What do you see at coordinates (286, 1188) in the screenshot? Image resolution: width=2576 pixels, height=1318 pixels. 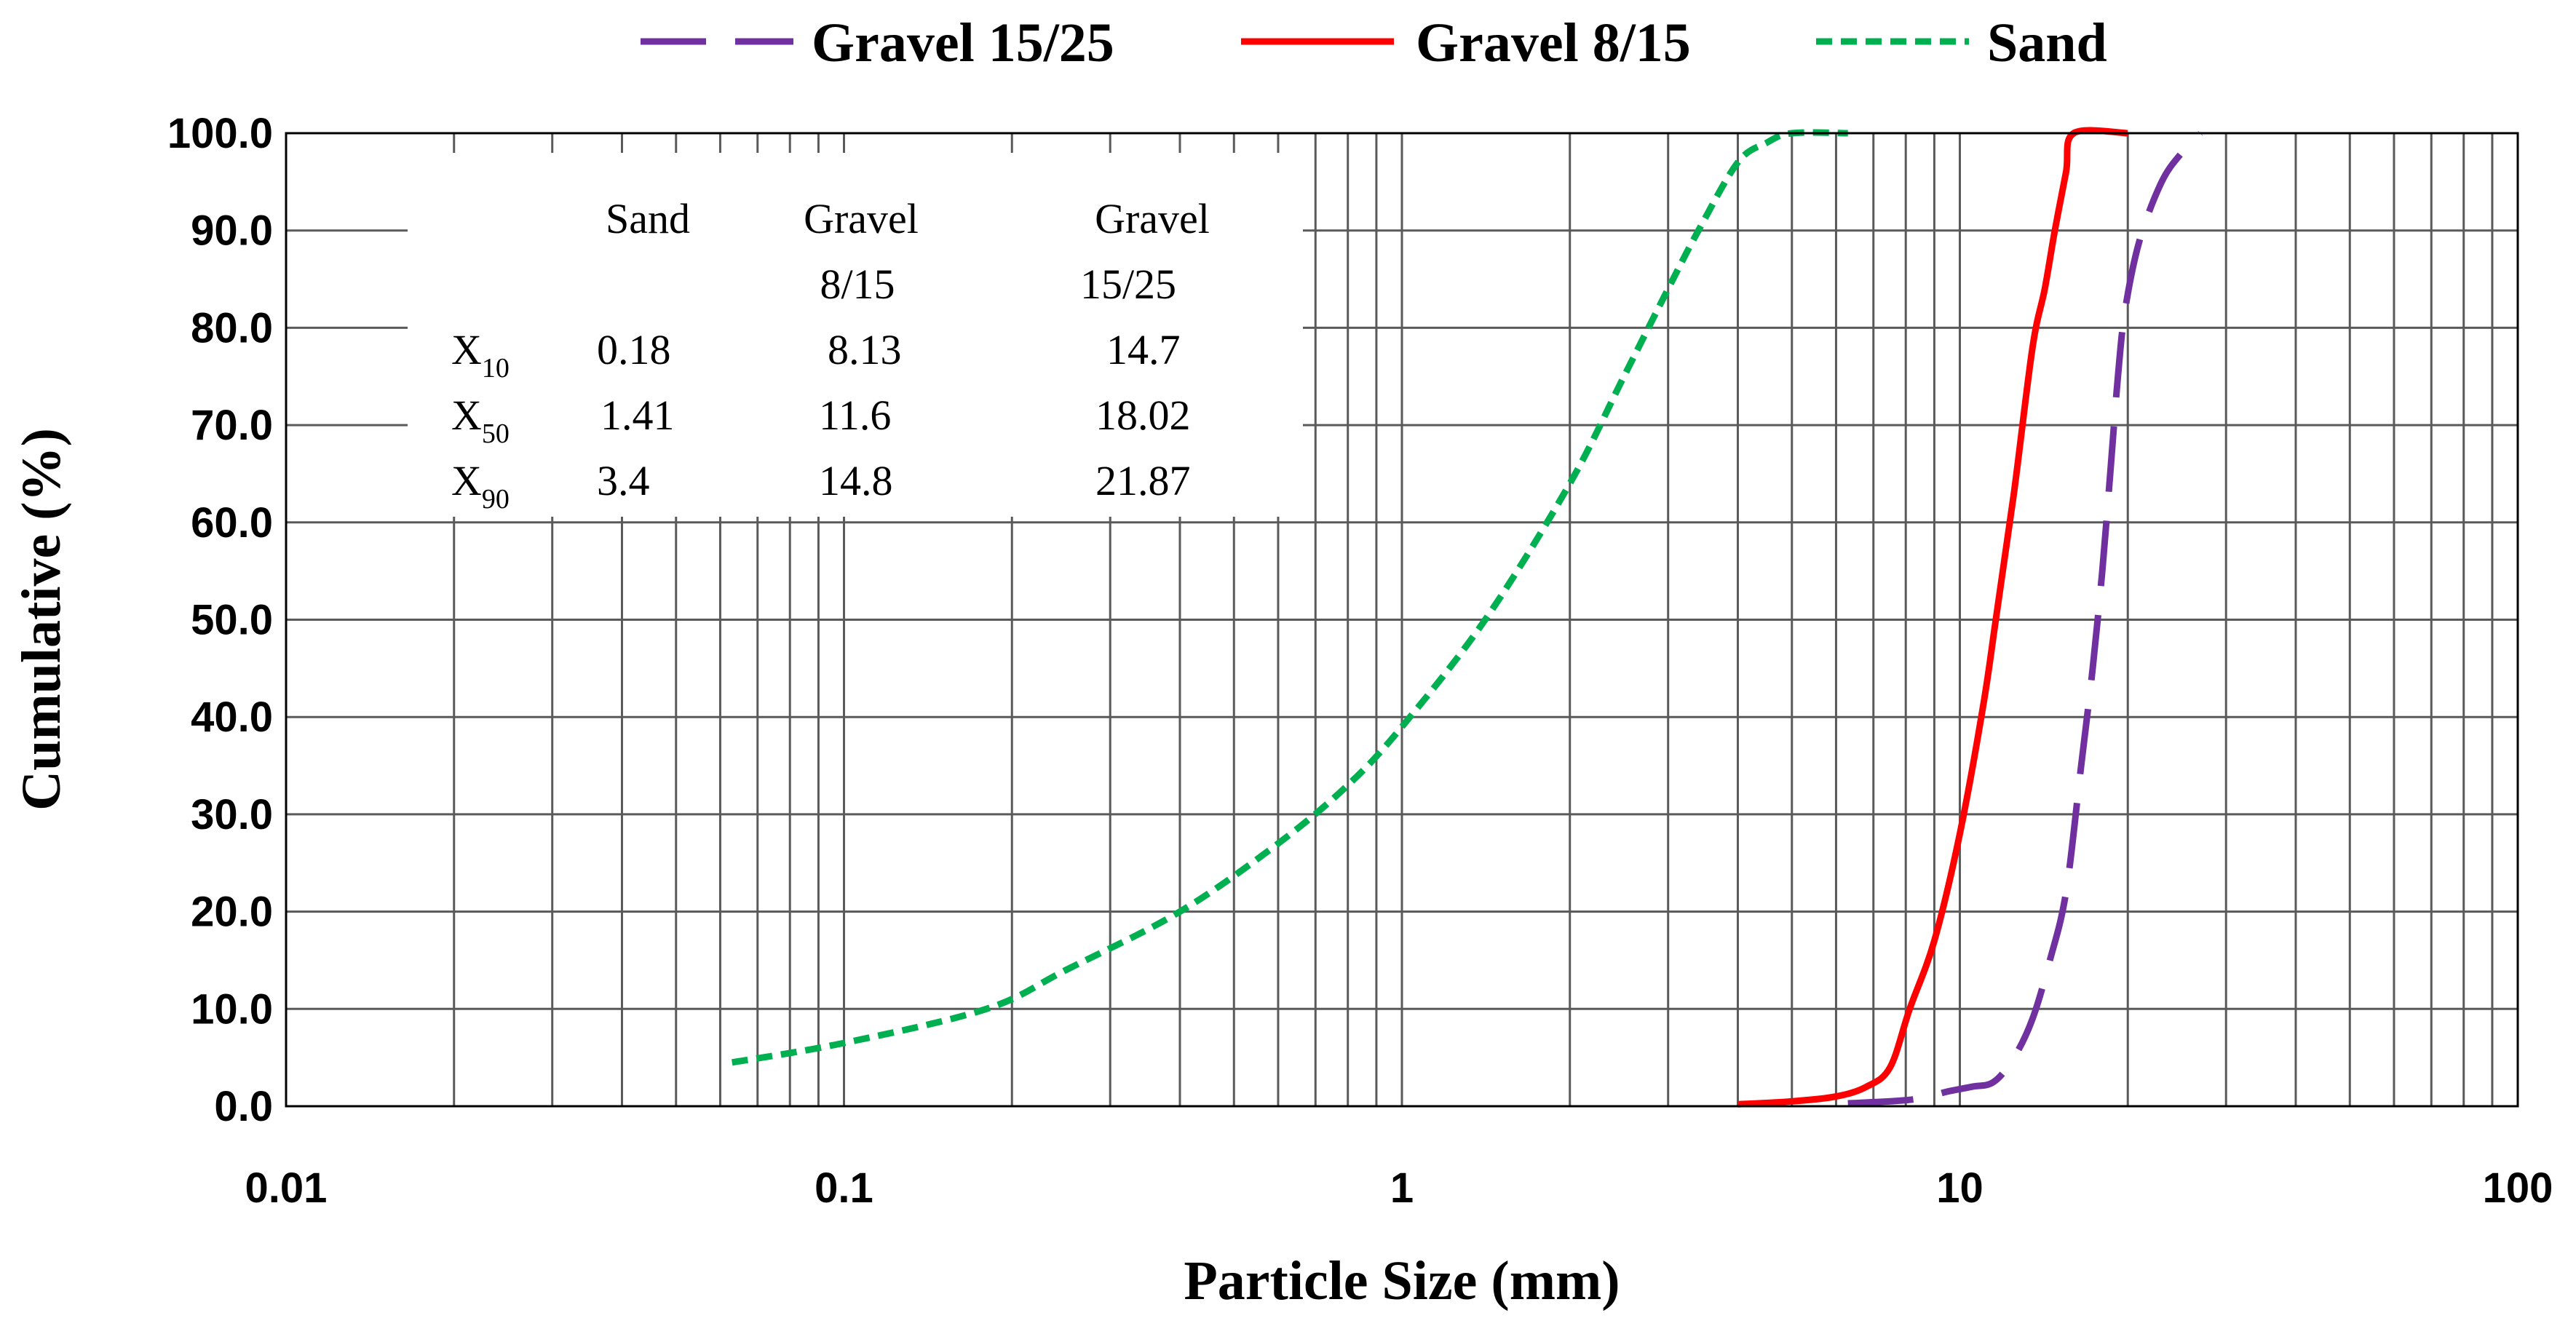 I see `x-tick-label: 0.01` at bounding box center [286, 1188].